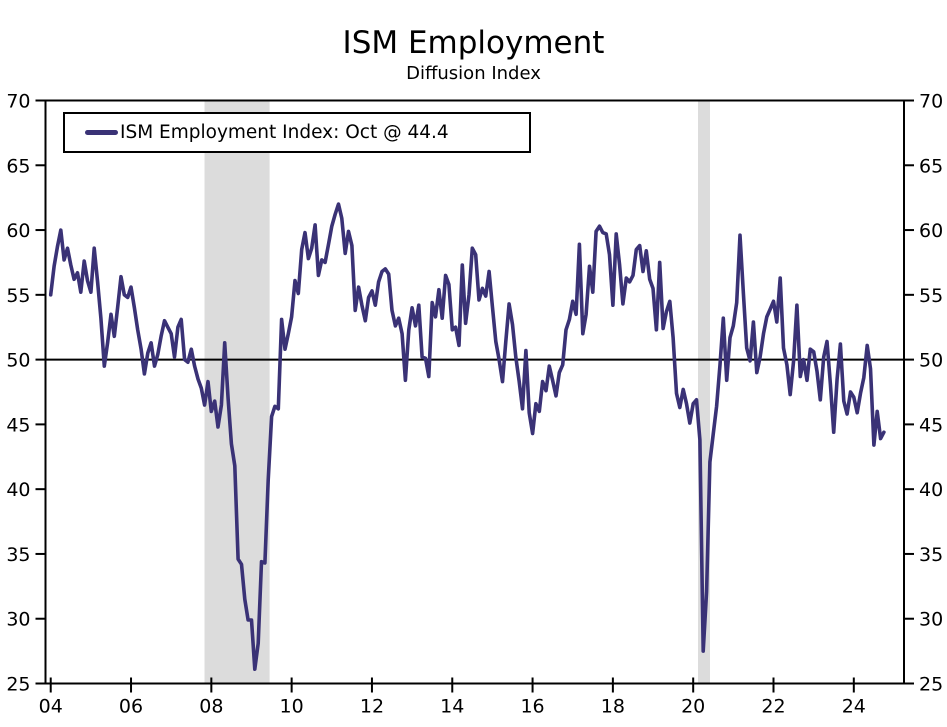  What do you see at coordinates (693, 707) in the screenshot?
I see `x-axis-label: 20` at bounding box center [693, 707].